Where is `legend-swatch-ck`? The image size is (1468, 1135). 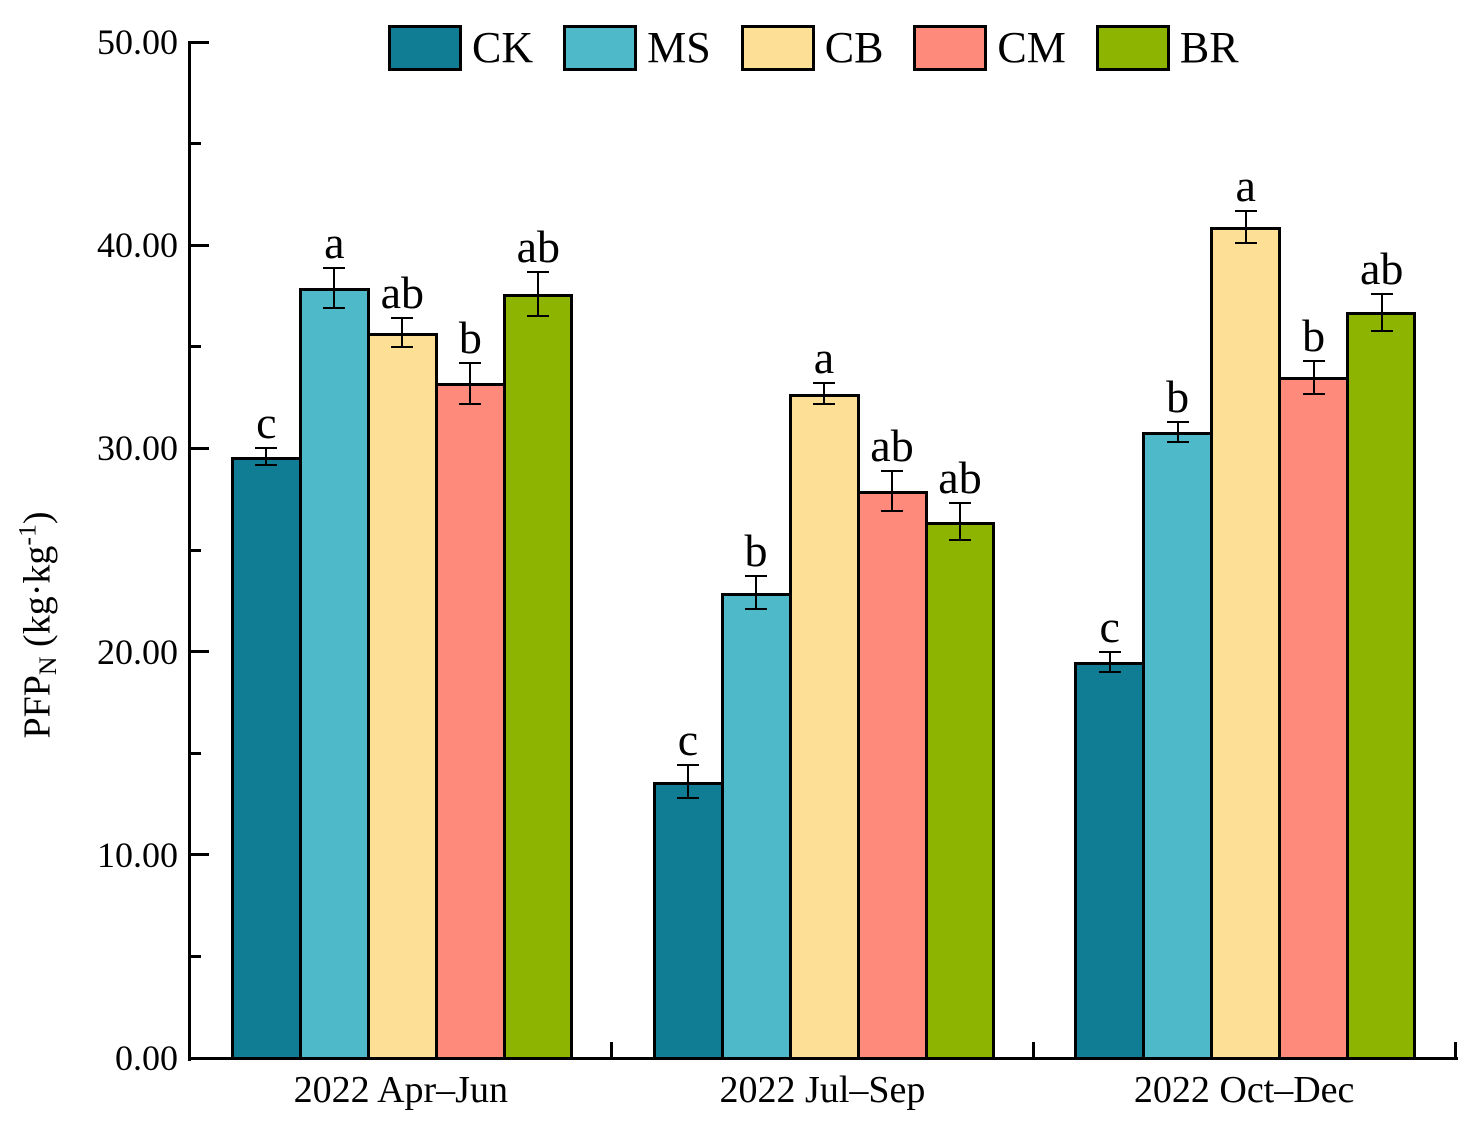
legend-swatch-ck is located at coordinates (425, 48).